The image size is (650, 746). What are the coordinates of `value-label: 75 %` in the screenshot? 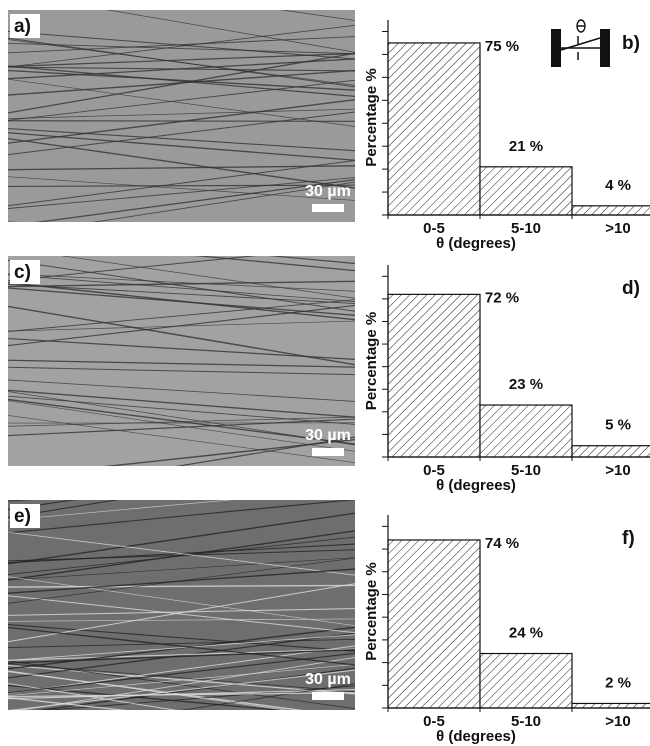 It's located at (502, 46).